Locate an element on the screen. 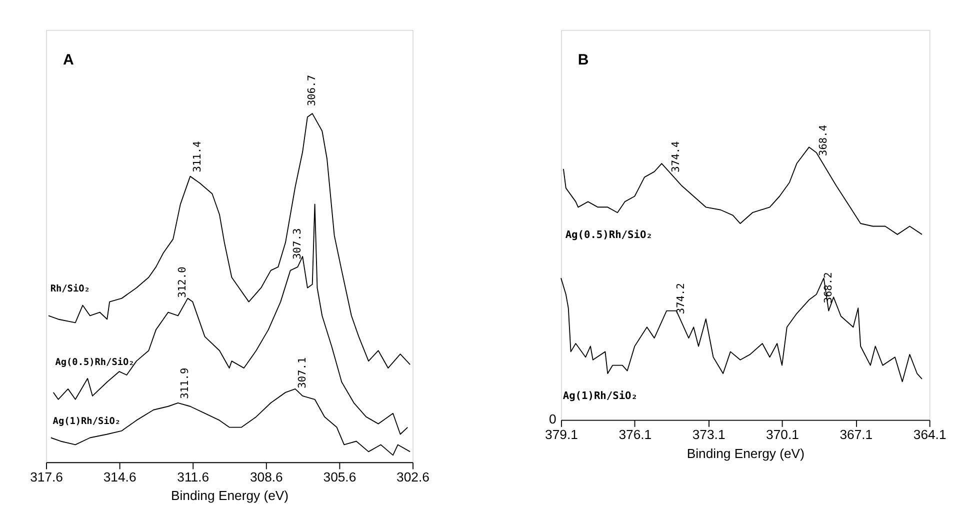  series-label: Rh/SiO₂ is located at coordinates (70, 289).